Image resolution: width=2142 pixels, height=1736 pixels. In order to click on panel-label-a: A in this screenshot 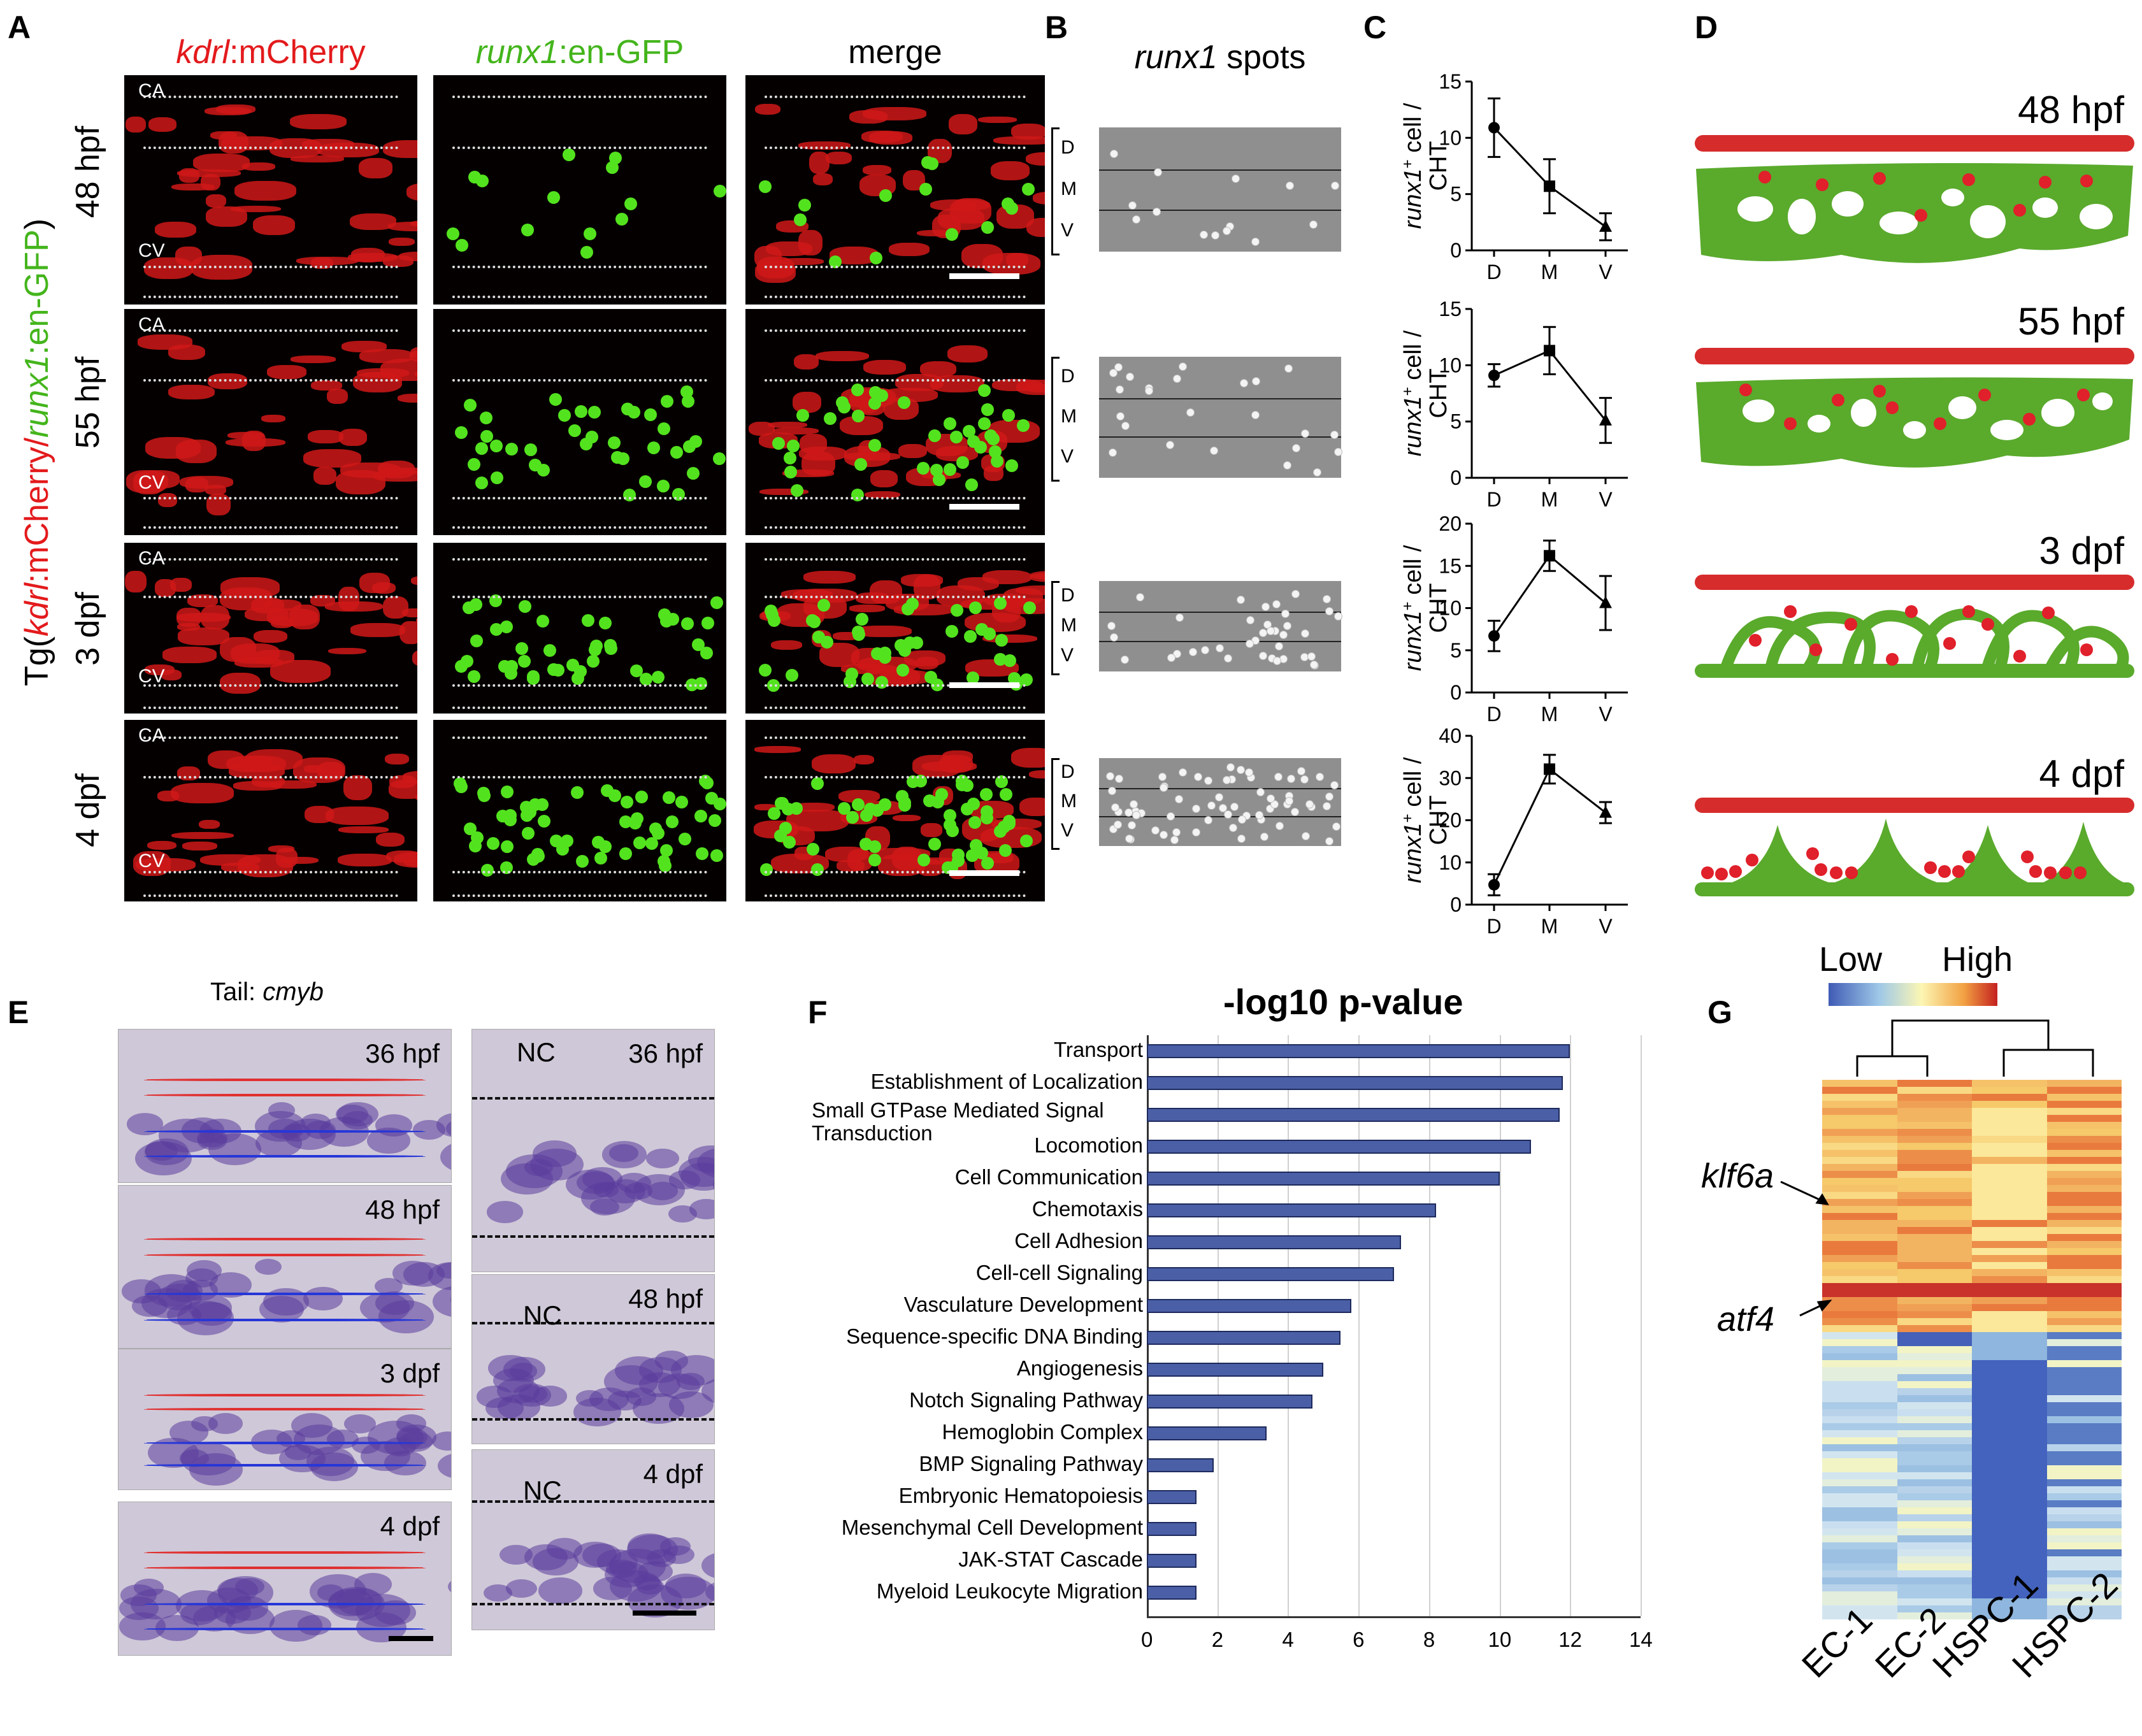, I will do `click(19, 27)`.